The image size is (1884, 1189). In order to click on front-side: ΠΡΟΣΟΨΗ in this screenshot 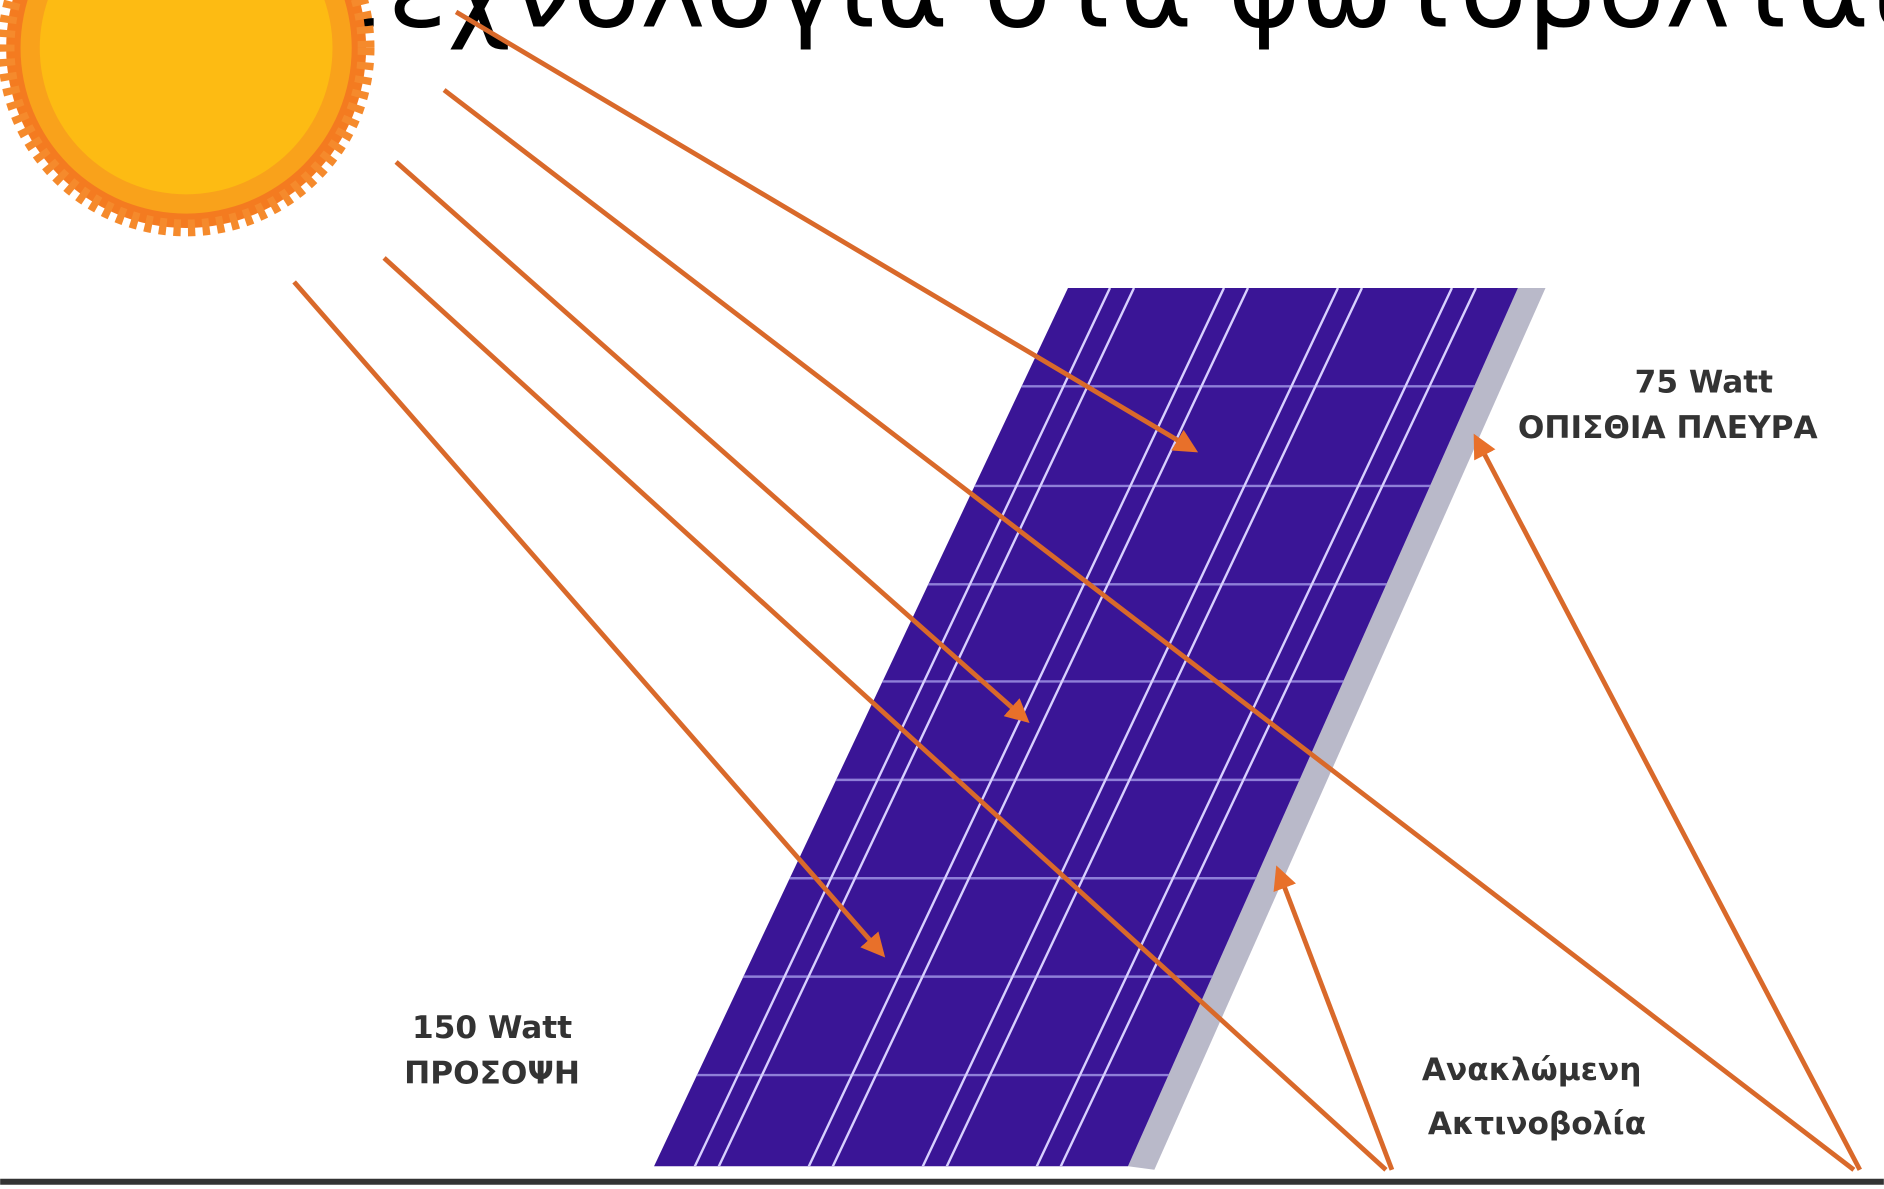, I will do `click(492, 1073)`.